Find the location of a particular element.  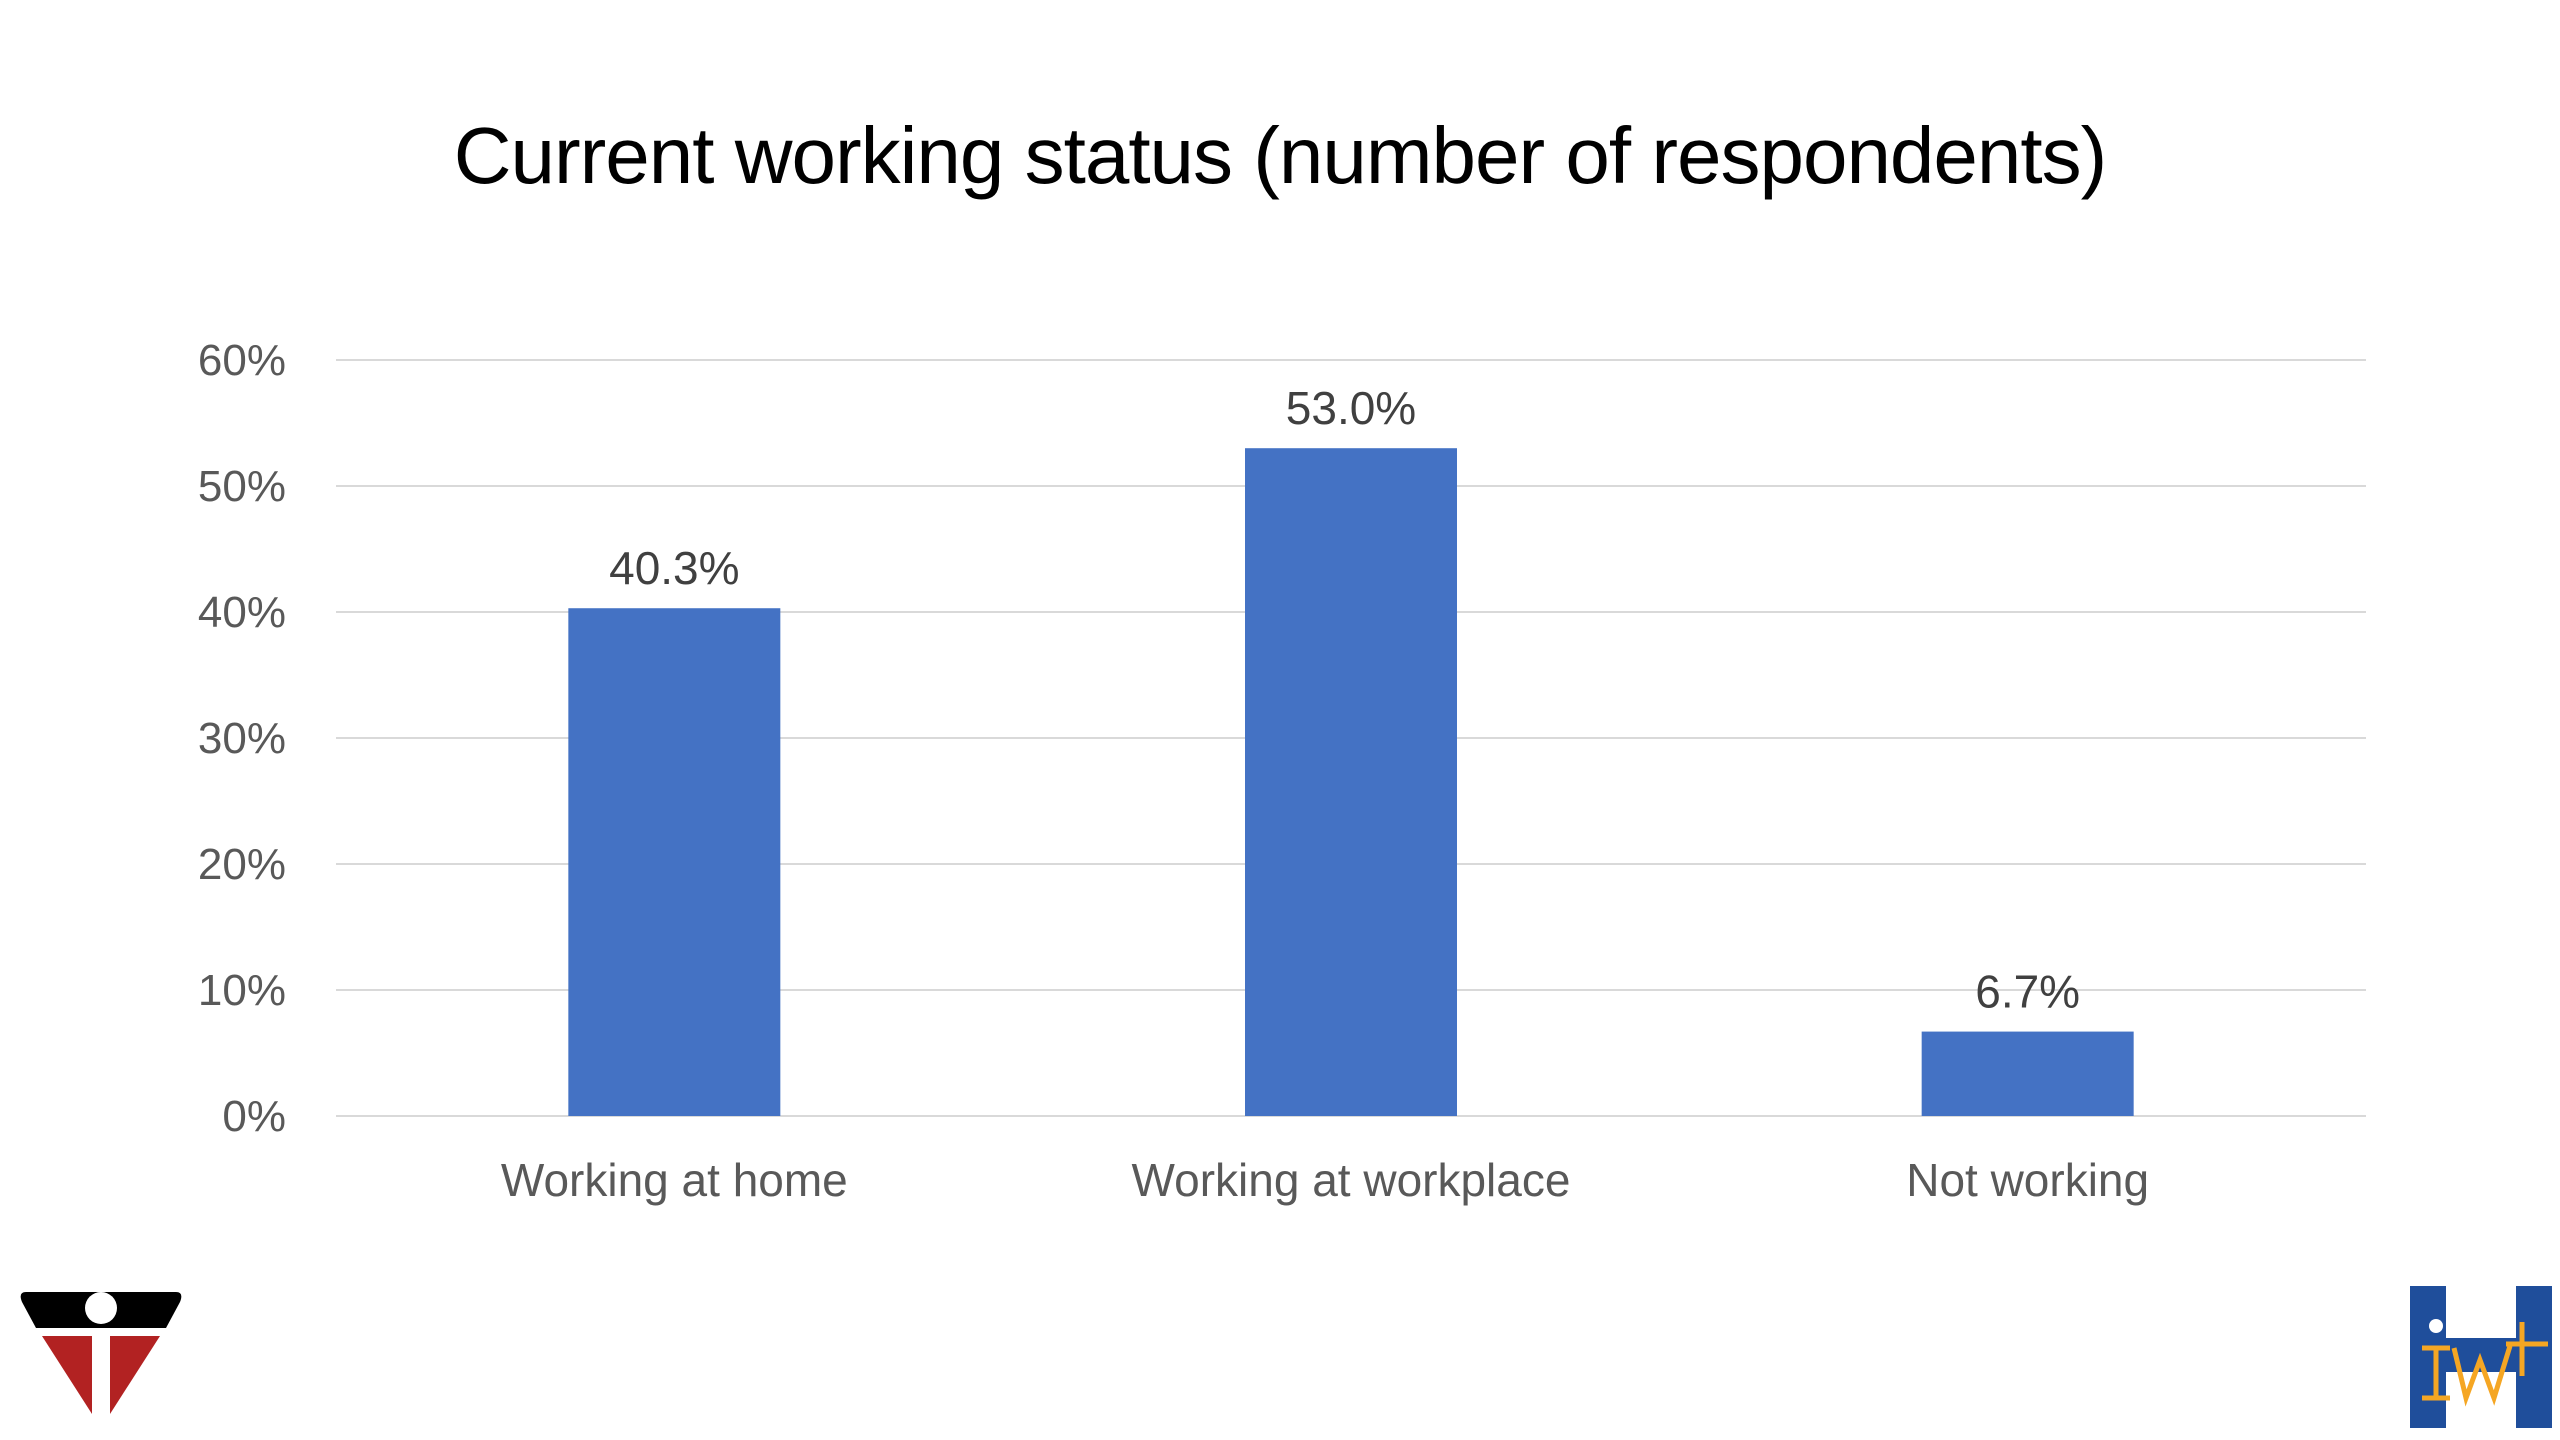

y-tick-label: 30% is located at coordinates (242, 738).